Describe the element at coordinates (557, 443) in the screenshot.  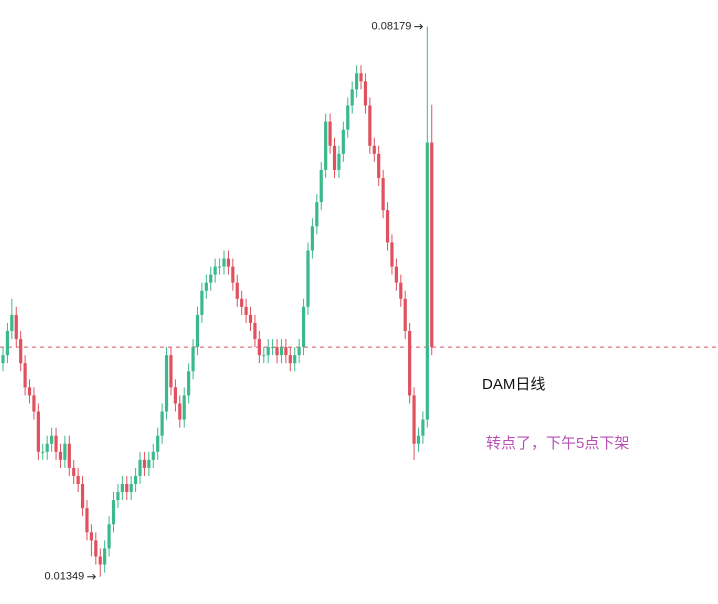
I see `annotation: 转点了，下午5点下架` at that location.